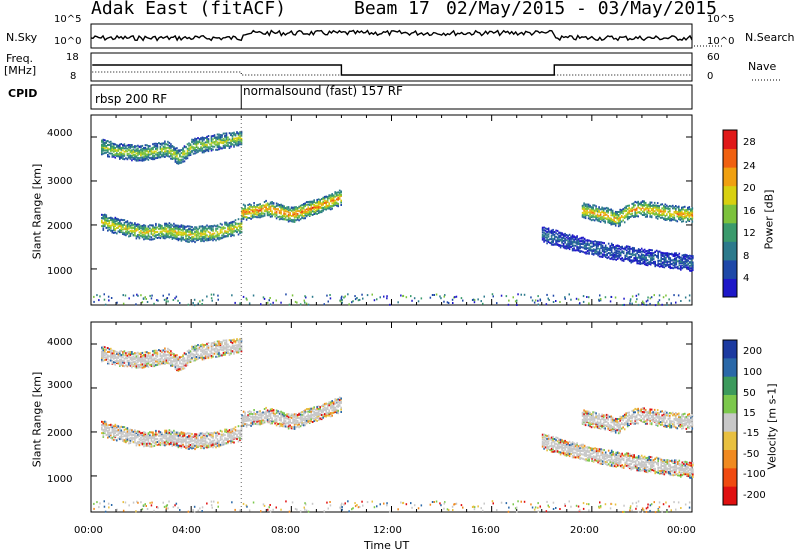 The height and width of the screenshot is (554, 800). I want to click on velocity-colorbar-segment, so click(730, 496).